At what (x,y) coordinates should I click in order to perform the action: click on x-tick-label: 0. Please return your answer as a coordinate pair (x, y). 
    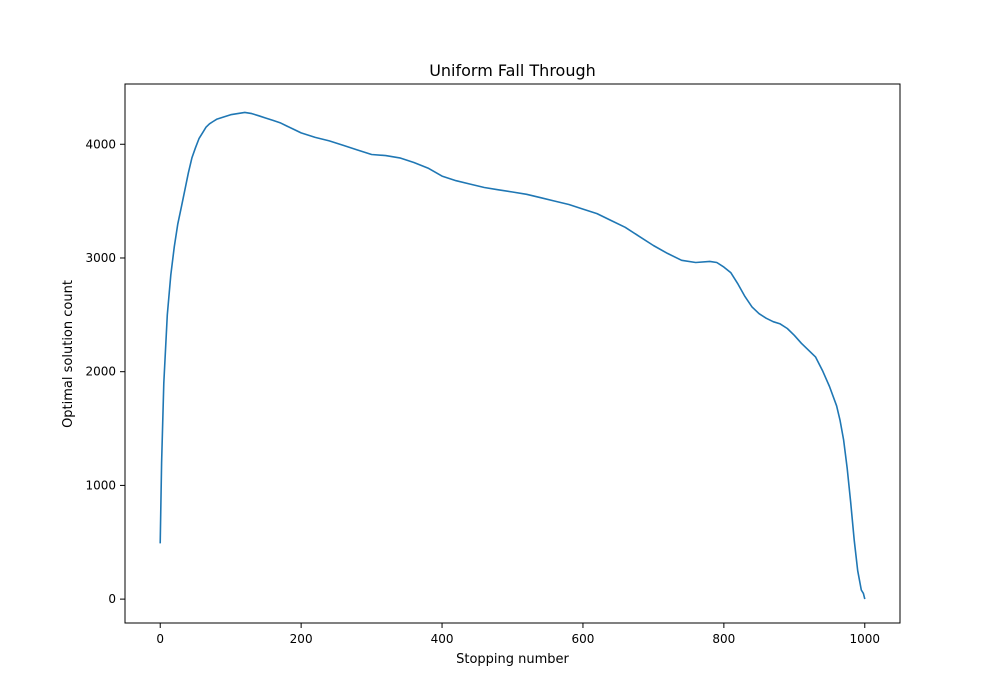
    Looking at the image, I should click on (160, 639).